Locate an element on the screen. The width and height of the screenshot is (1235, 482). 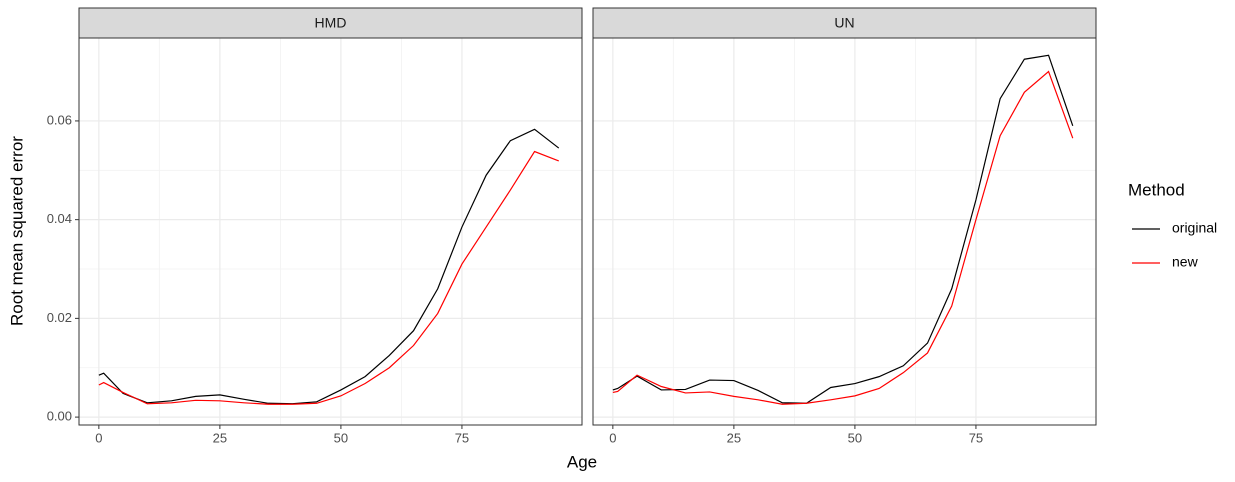
y-tick-label: 0.02 is located at coordinates (59, 317).